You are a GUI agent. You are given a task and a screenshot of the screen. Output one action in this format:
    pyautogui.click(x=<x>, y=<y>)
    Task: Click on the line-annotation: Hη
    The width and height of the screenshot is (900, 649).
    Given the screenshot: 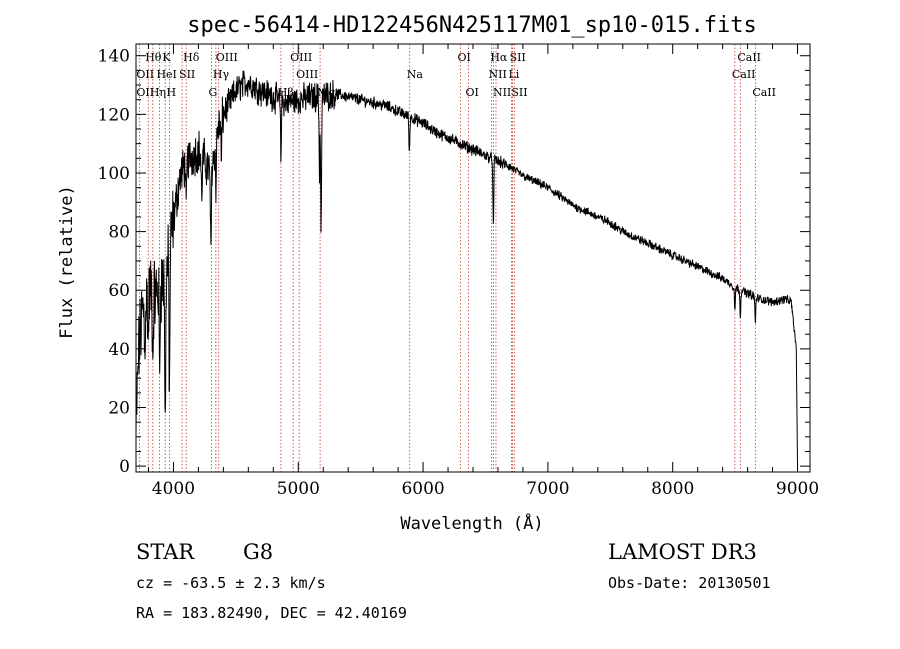 What is the action you would take?
    pyautogui.click(x=158, y=92)
    